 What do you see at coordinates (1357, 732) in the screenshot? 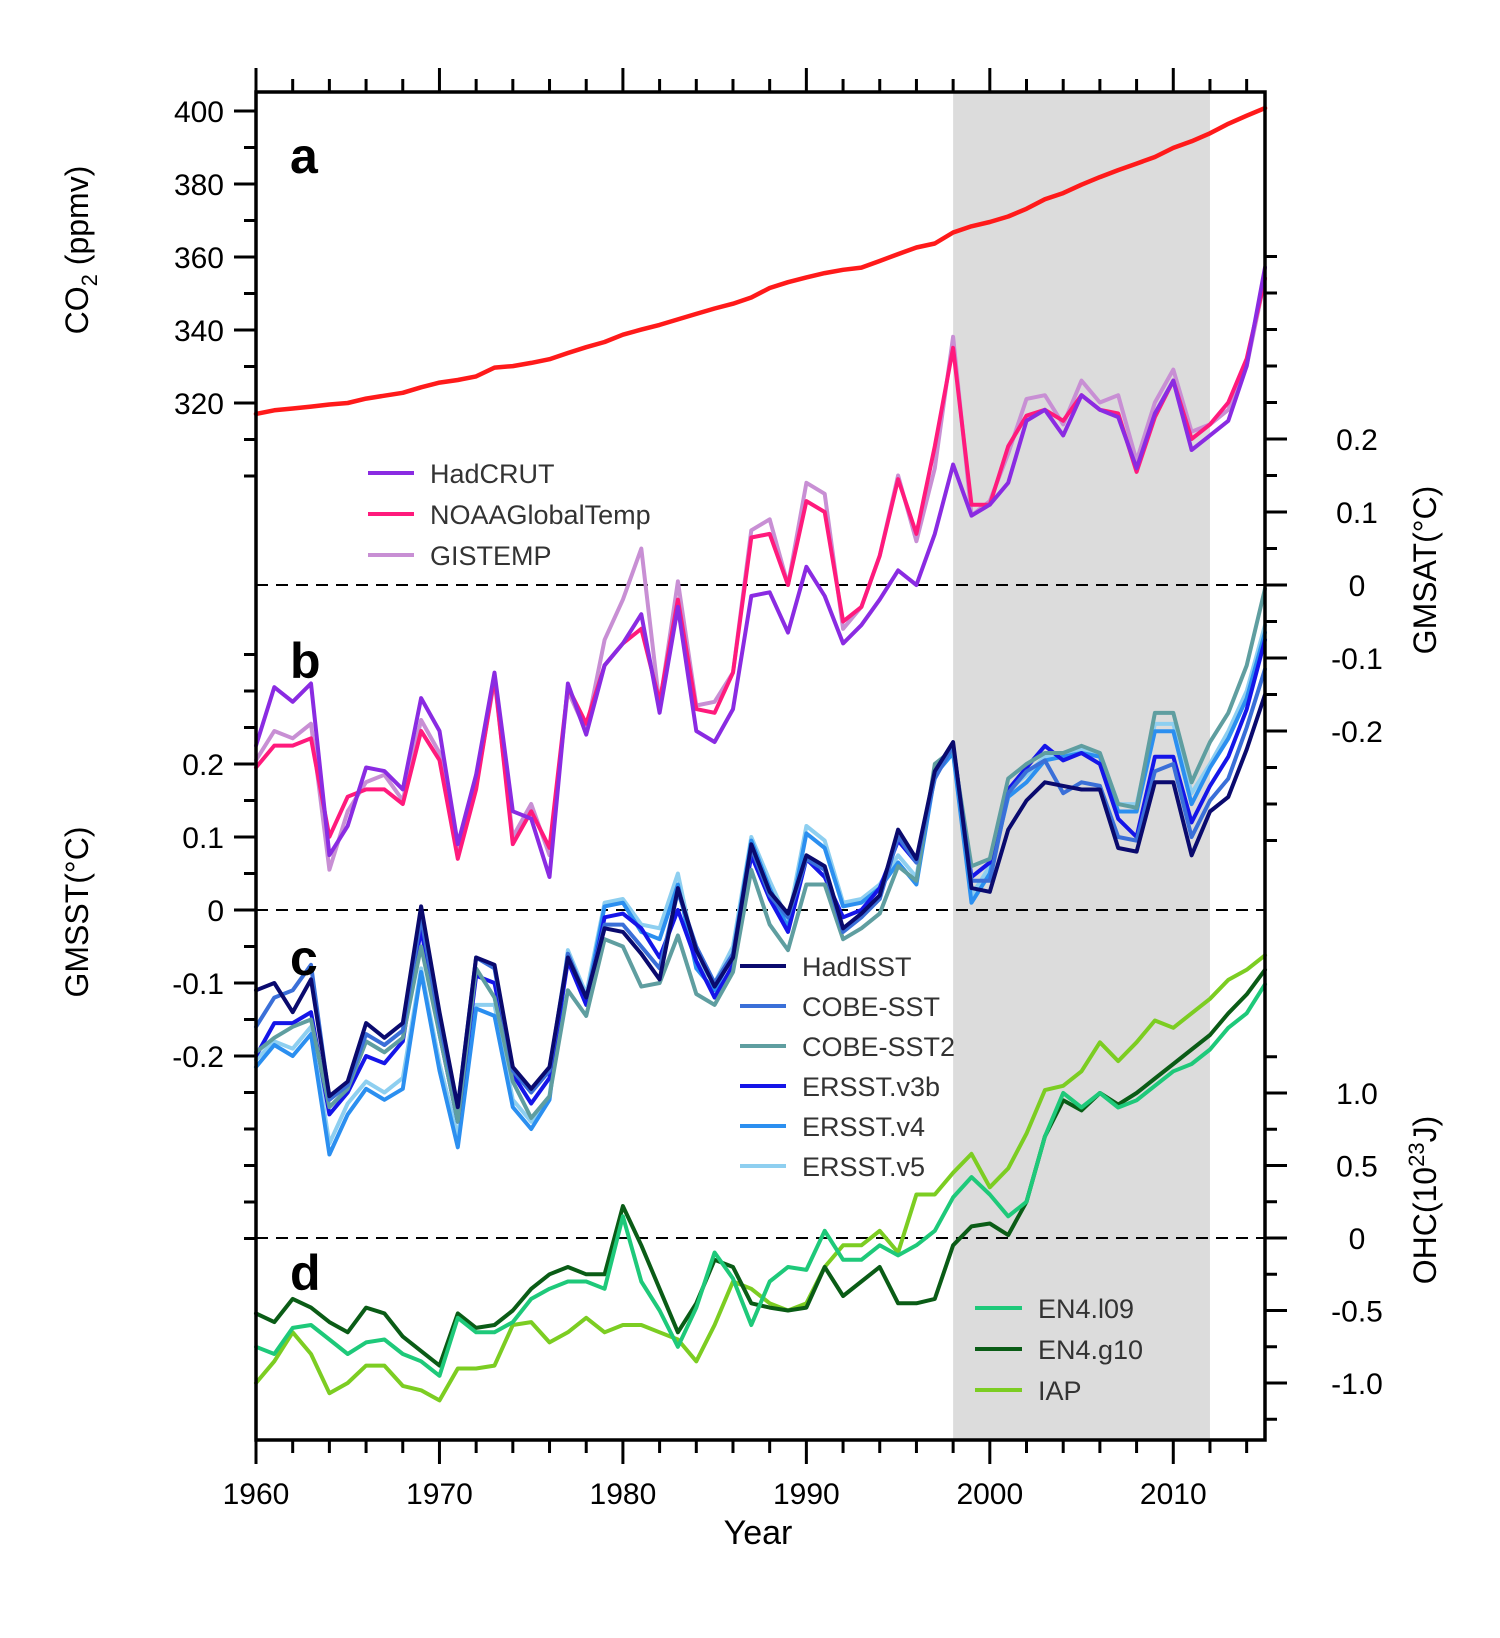
I see `y-tick-label-b: -0.2` at bounding box center [1357, 732].